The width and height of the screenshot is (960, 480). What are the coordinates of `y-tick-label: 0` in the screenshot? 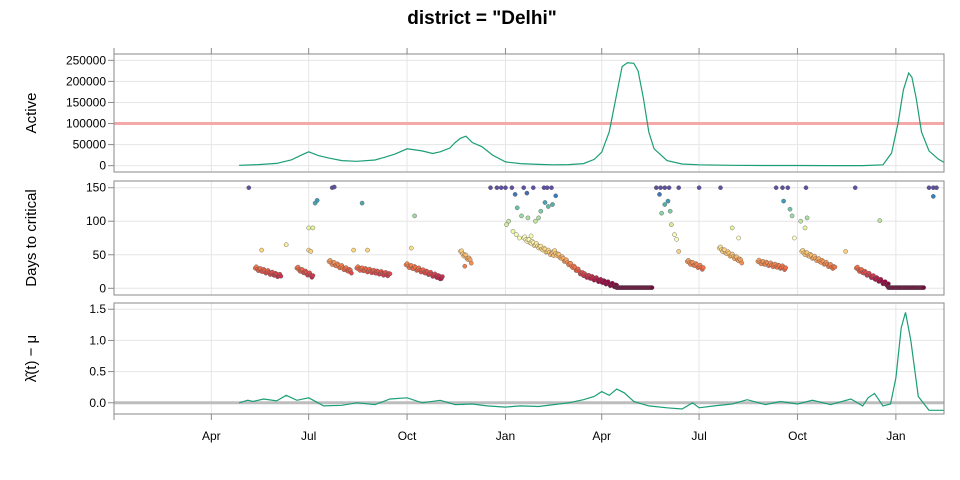 It's located at (102, 288).